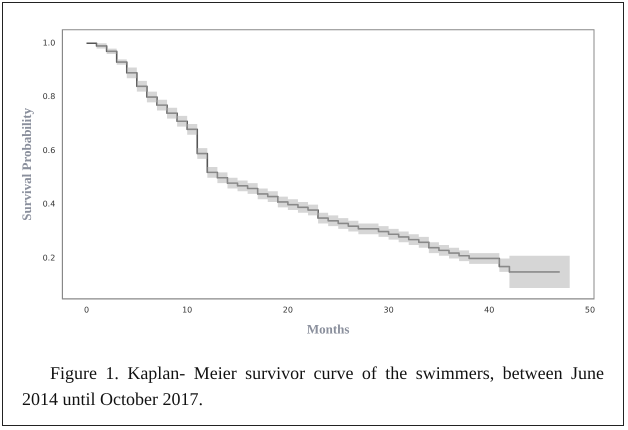 The width and height of the screenshot is (628, 430). I want to click on y-tick-label: 0.6, so click(49, 150).